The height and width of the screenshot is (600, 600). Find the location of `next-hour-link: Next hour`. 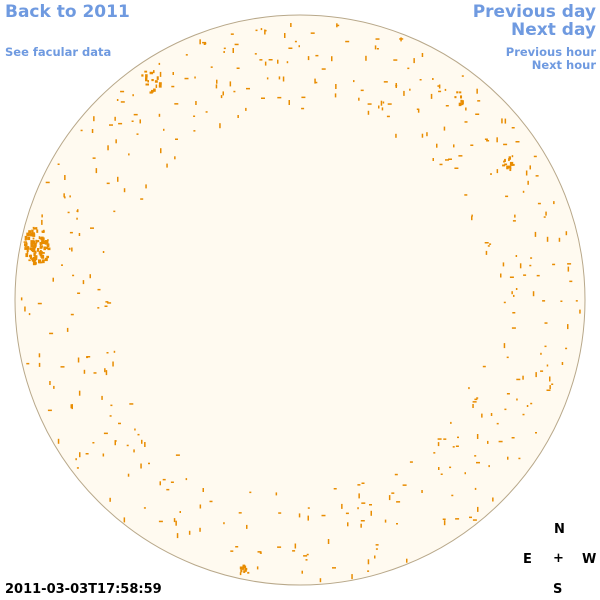

next-hour-link: Next hour is located at coordinates (563, 65).